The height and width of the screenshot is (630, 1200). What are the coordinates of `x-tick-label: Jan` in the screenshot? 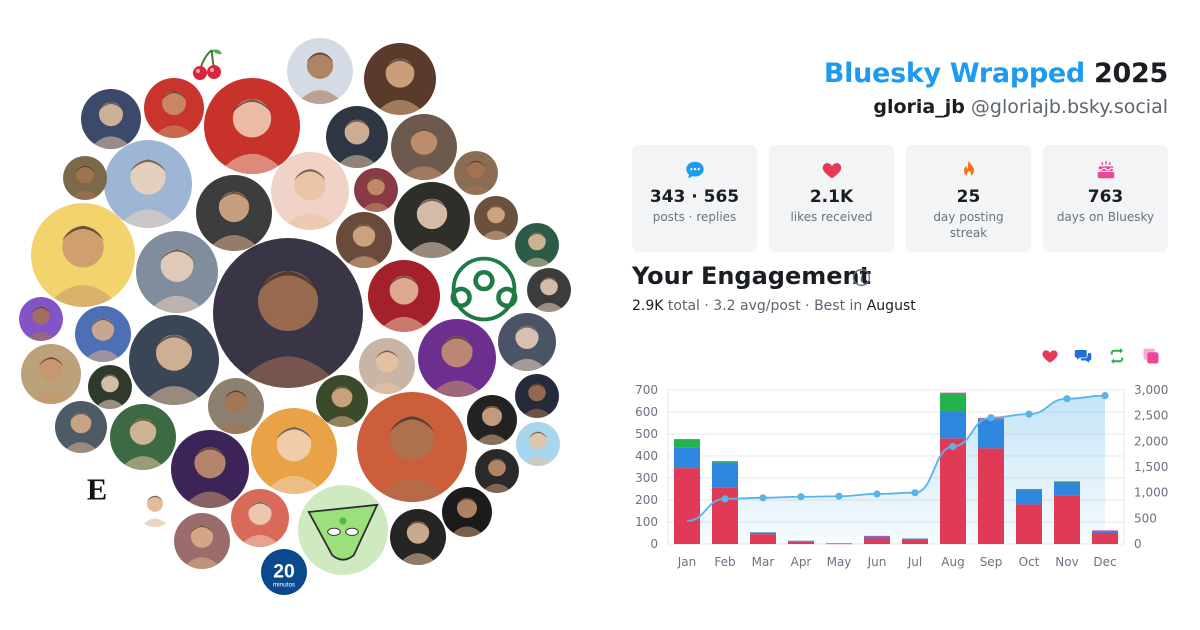 It's located at (687, 562).